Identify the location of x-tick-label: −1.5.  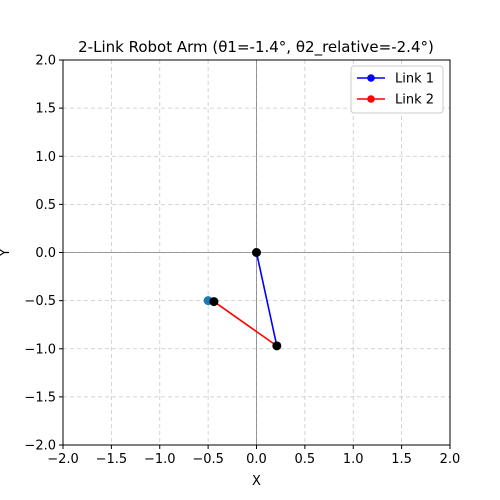
(112, 459).